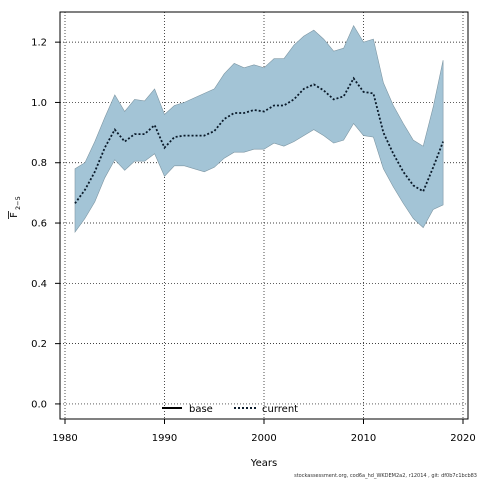 This screenshot has height=480, width=480. I want to click on y-tick-label-5: 1.0, so click(39, 103).